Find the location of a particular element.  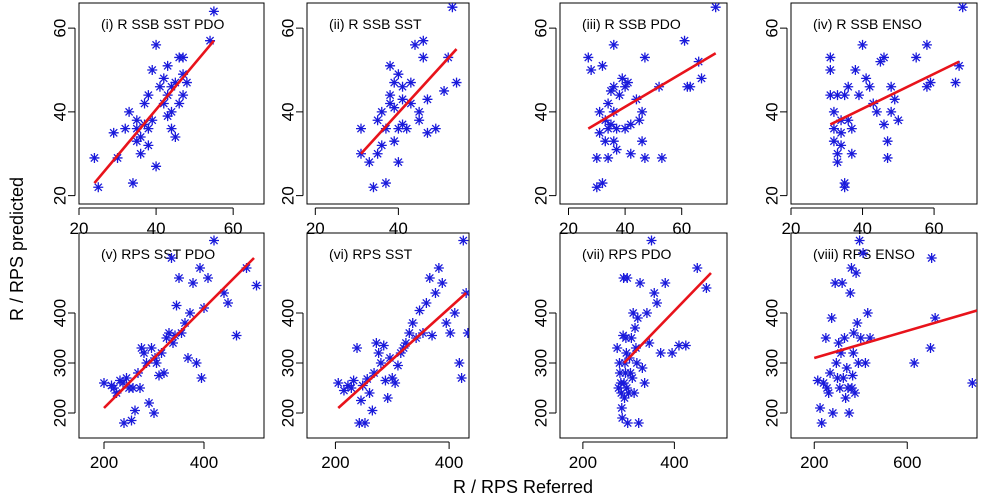

y-tick-label: 300 is located at coordinates (59, 363).